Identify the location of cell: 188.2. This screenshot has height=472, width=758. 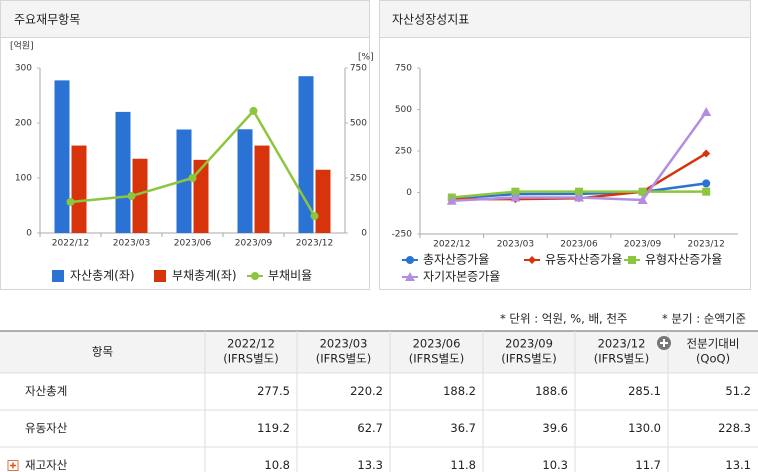
(459, 391).